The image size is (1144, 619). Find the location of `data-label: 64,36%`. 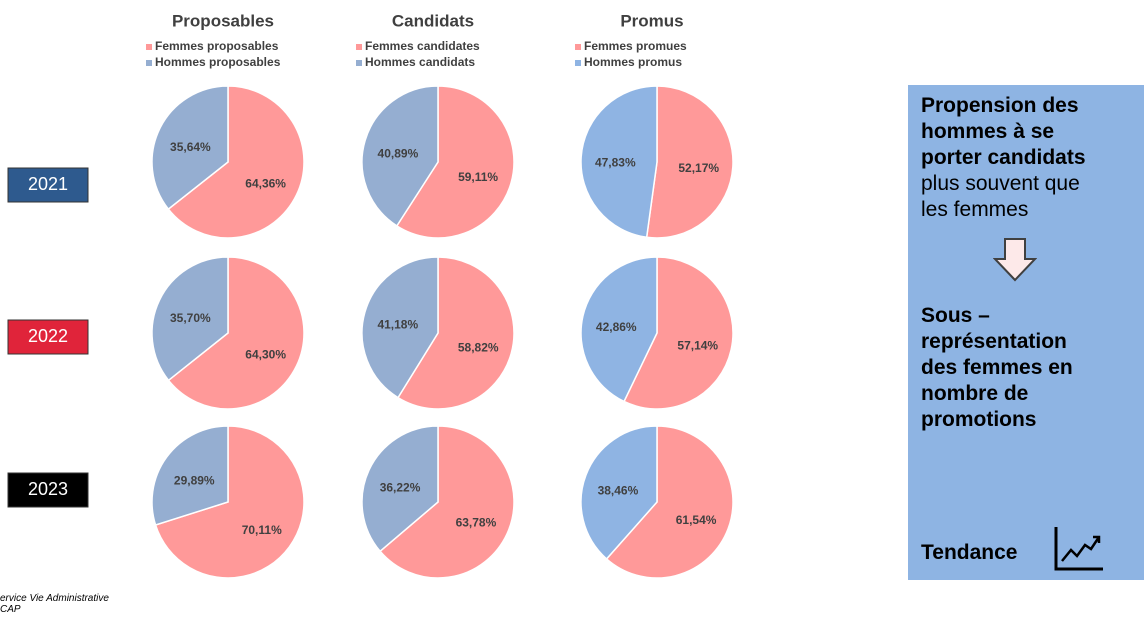

data-label: 64,36% is located at coordinates (265, 183).